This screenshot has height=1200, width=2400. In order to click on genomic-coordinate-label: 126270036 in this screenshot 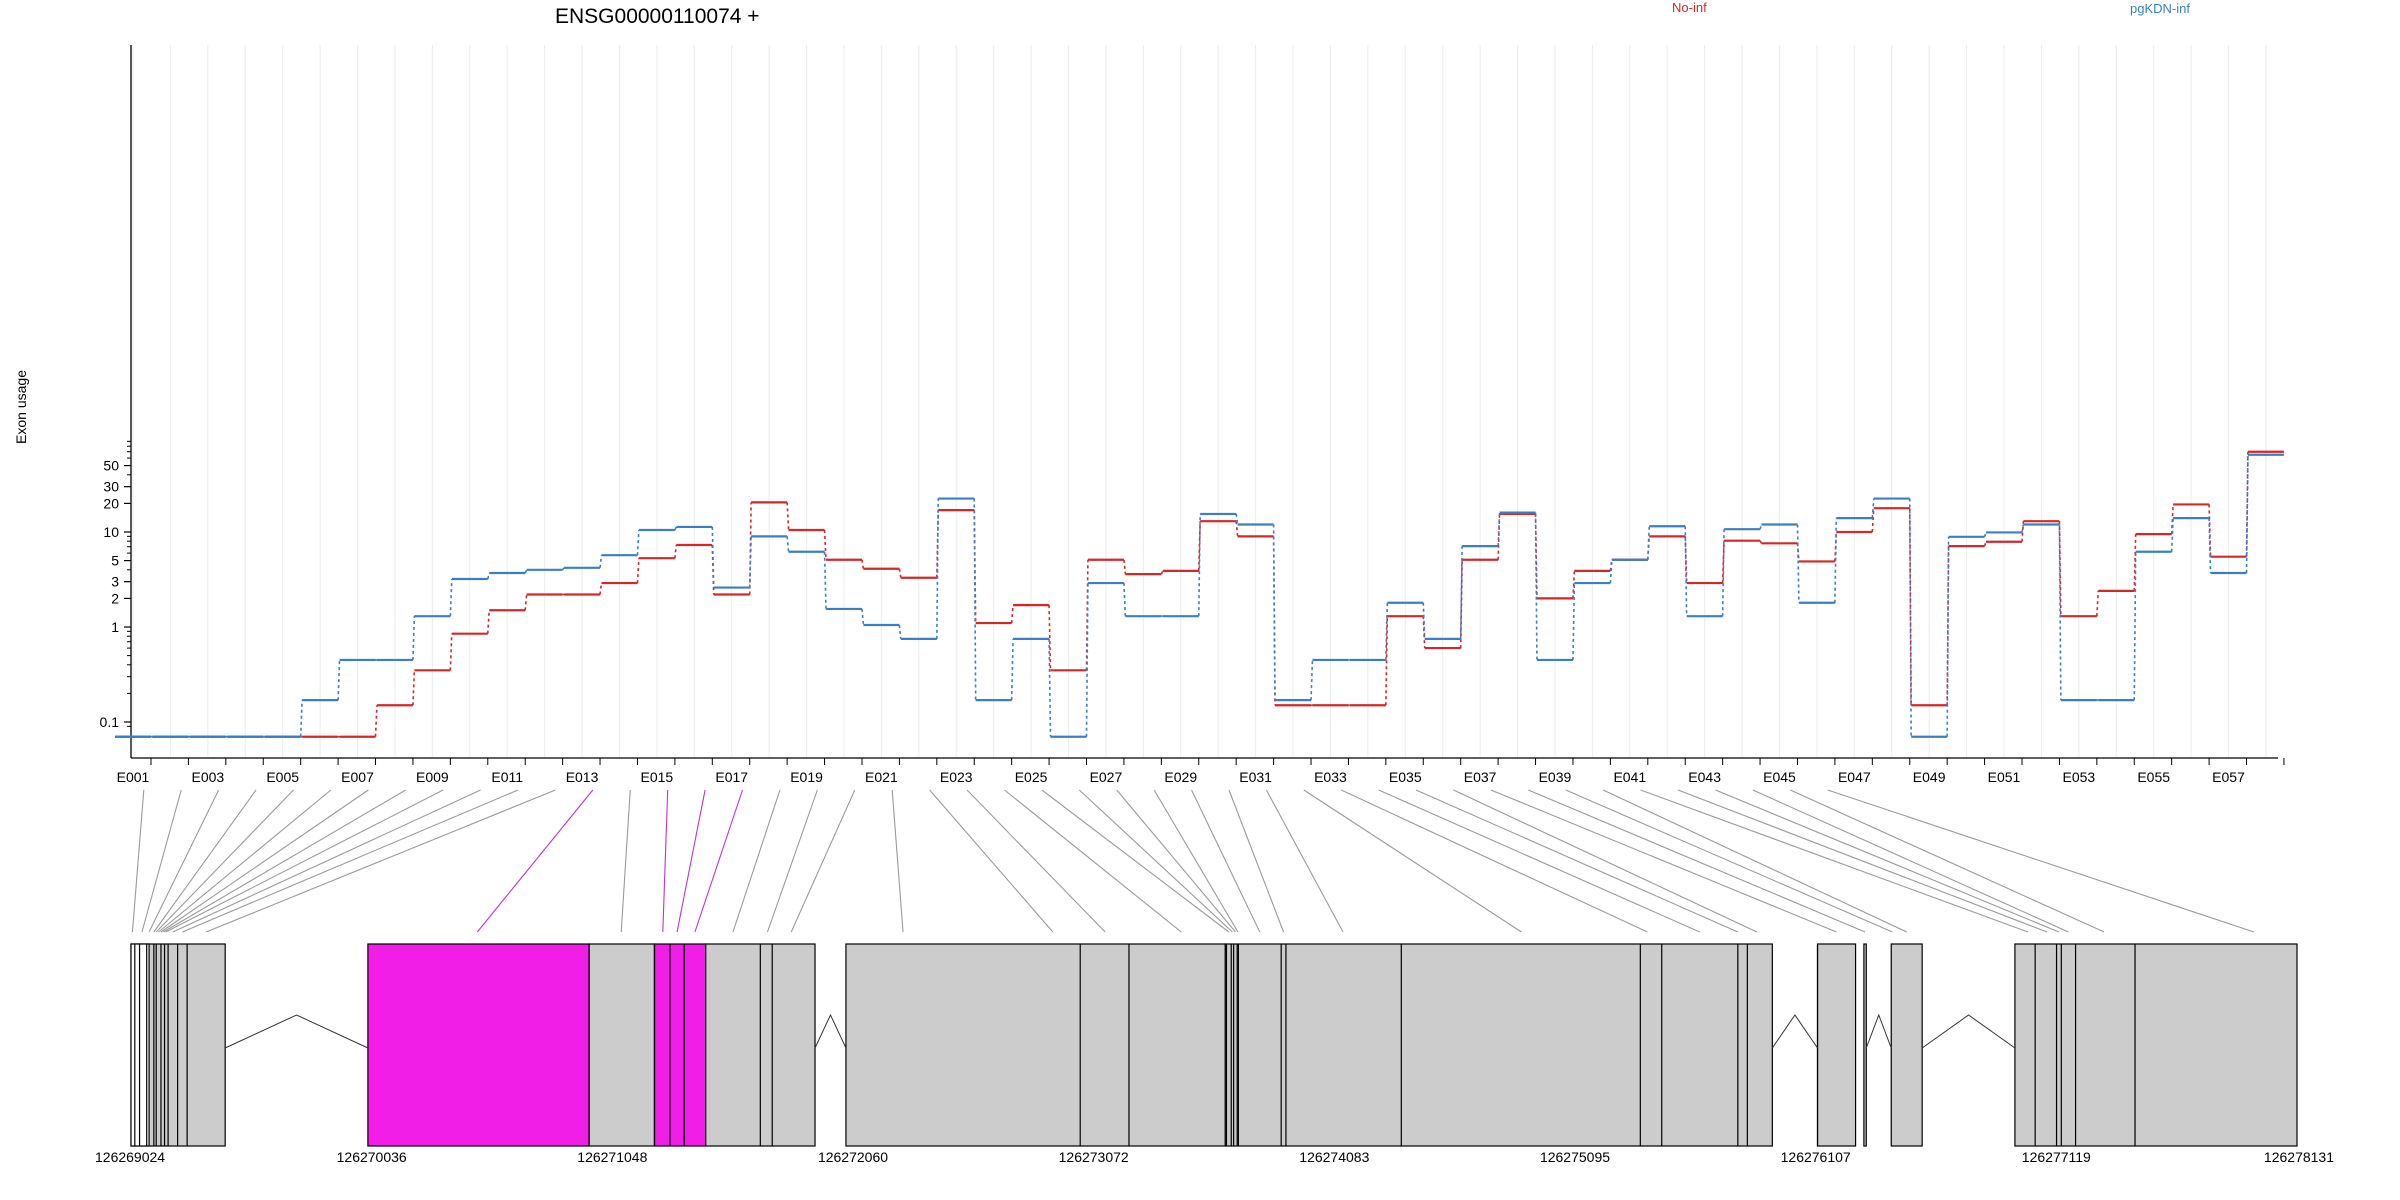, I will do `click(372, 1157)`.